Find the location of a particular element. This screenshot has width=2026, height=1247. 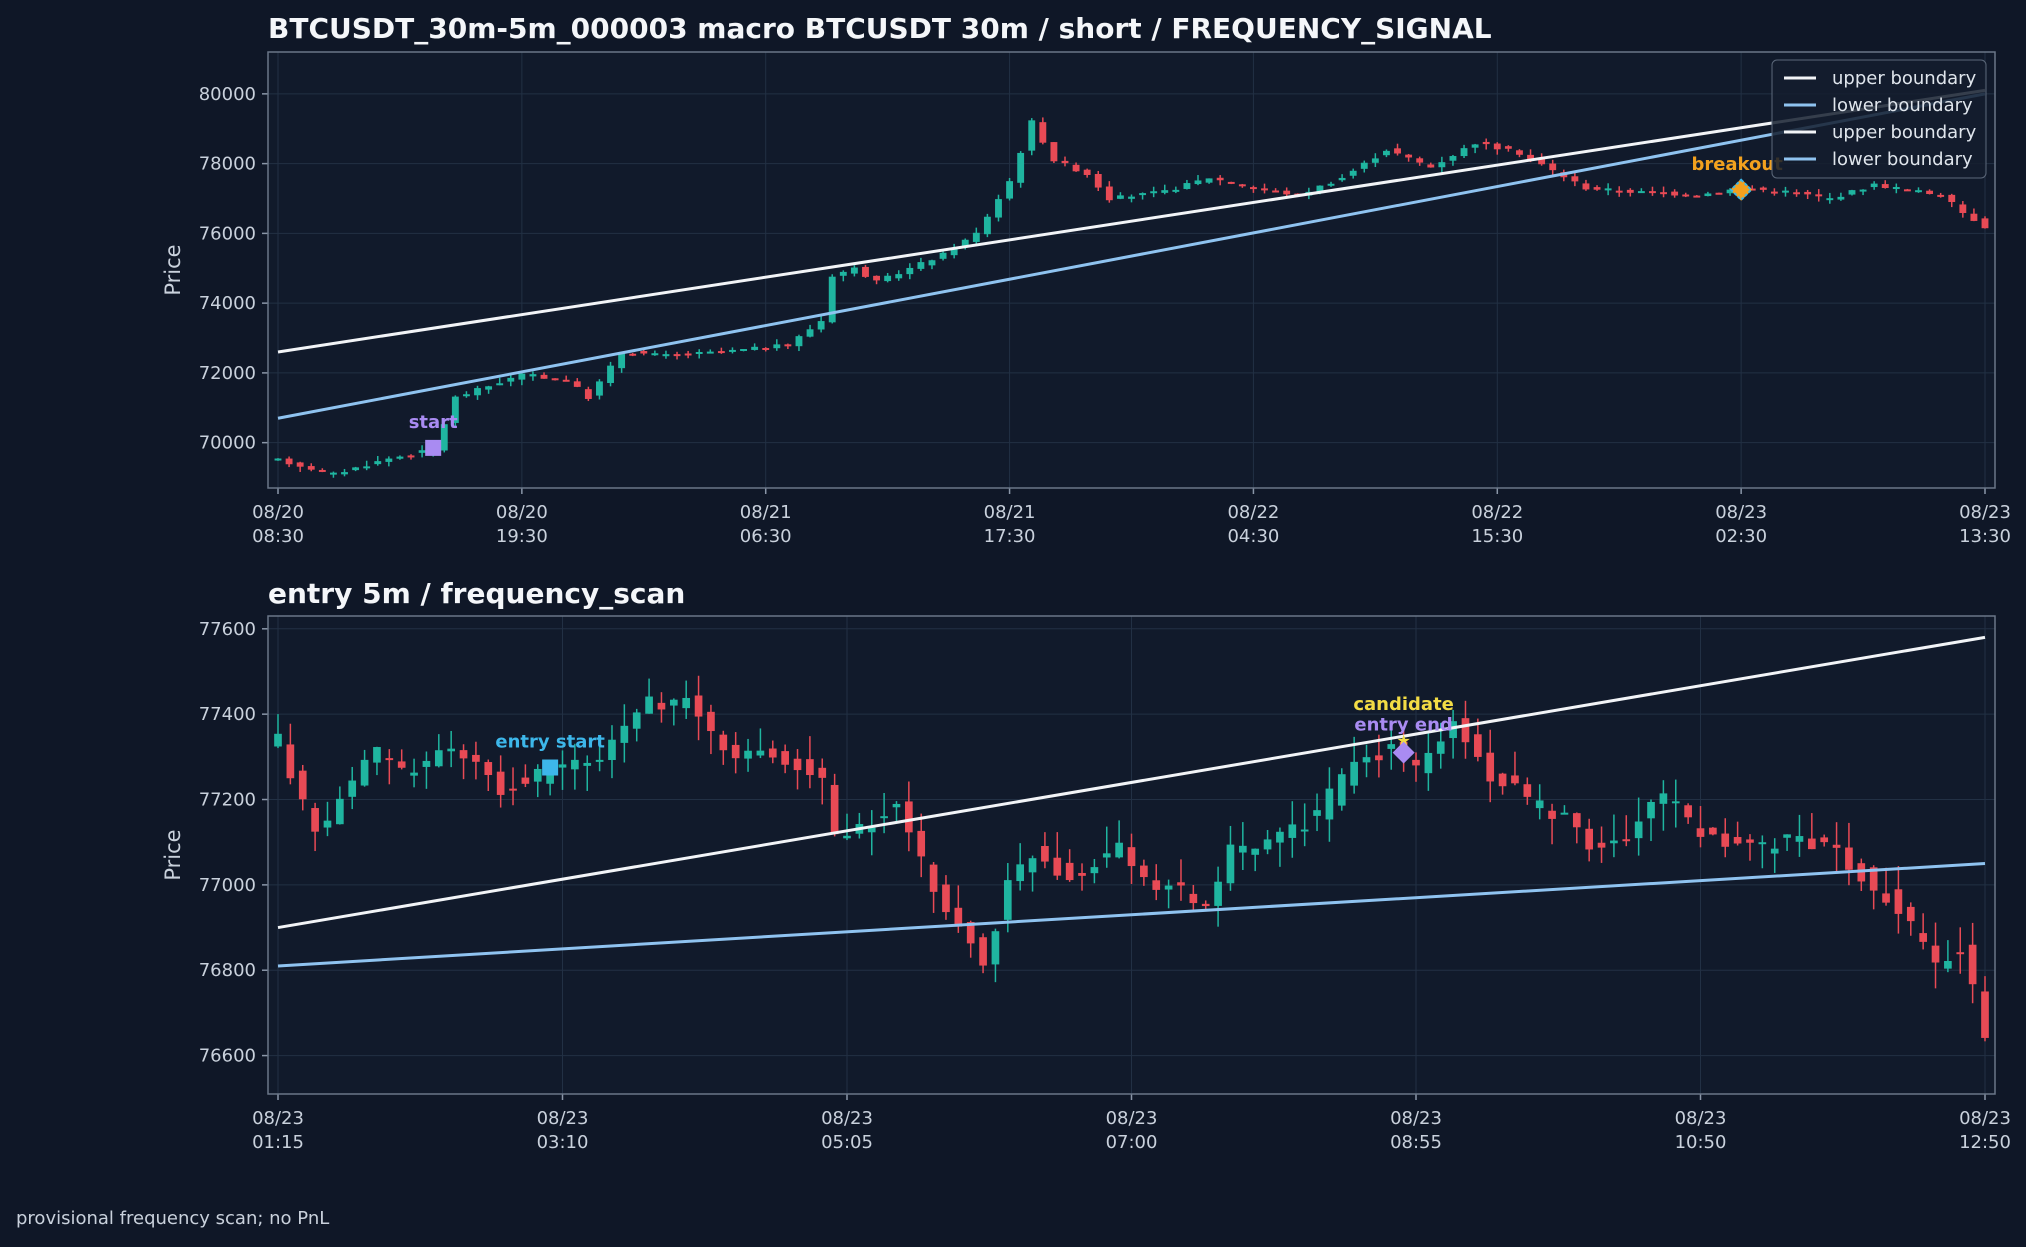

x-tick-time: 06:30 is located at coordinates (766, 536).